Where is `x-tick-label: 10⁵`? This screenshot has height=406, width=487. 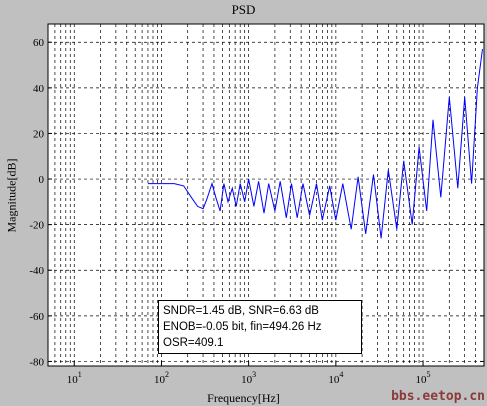 x-tick-label: 10⁵ is located at coordinates (423, 378).